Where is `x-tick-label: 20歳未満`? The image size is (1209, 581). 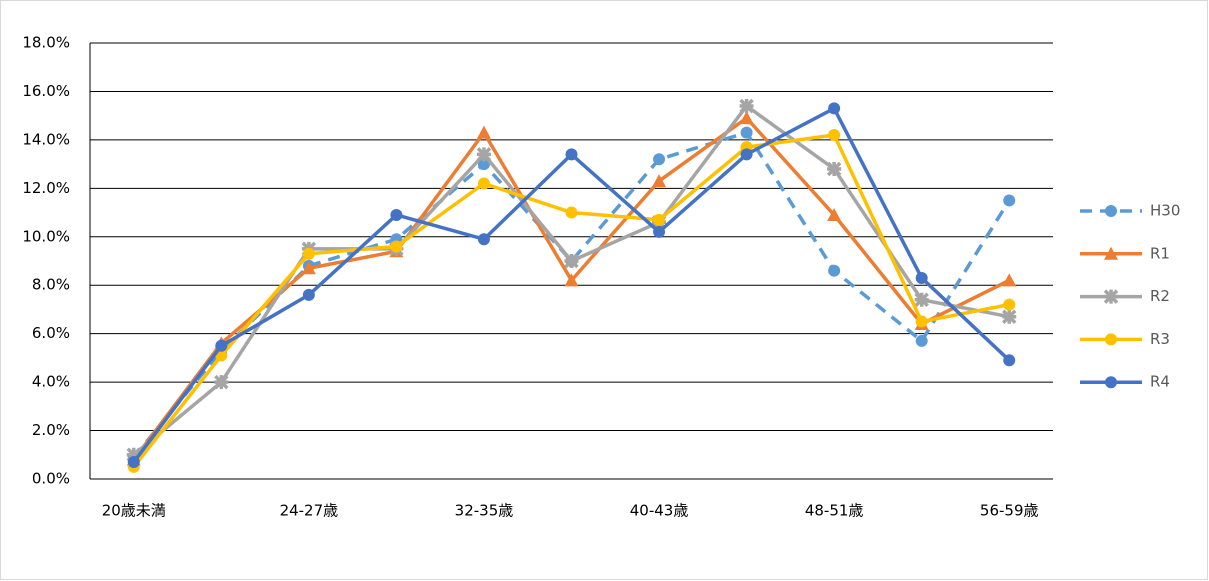
x-tick-label: 20歳未満 is located at coordinates (134, 511).